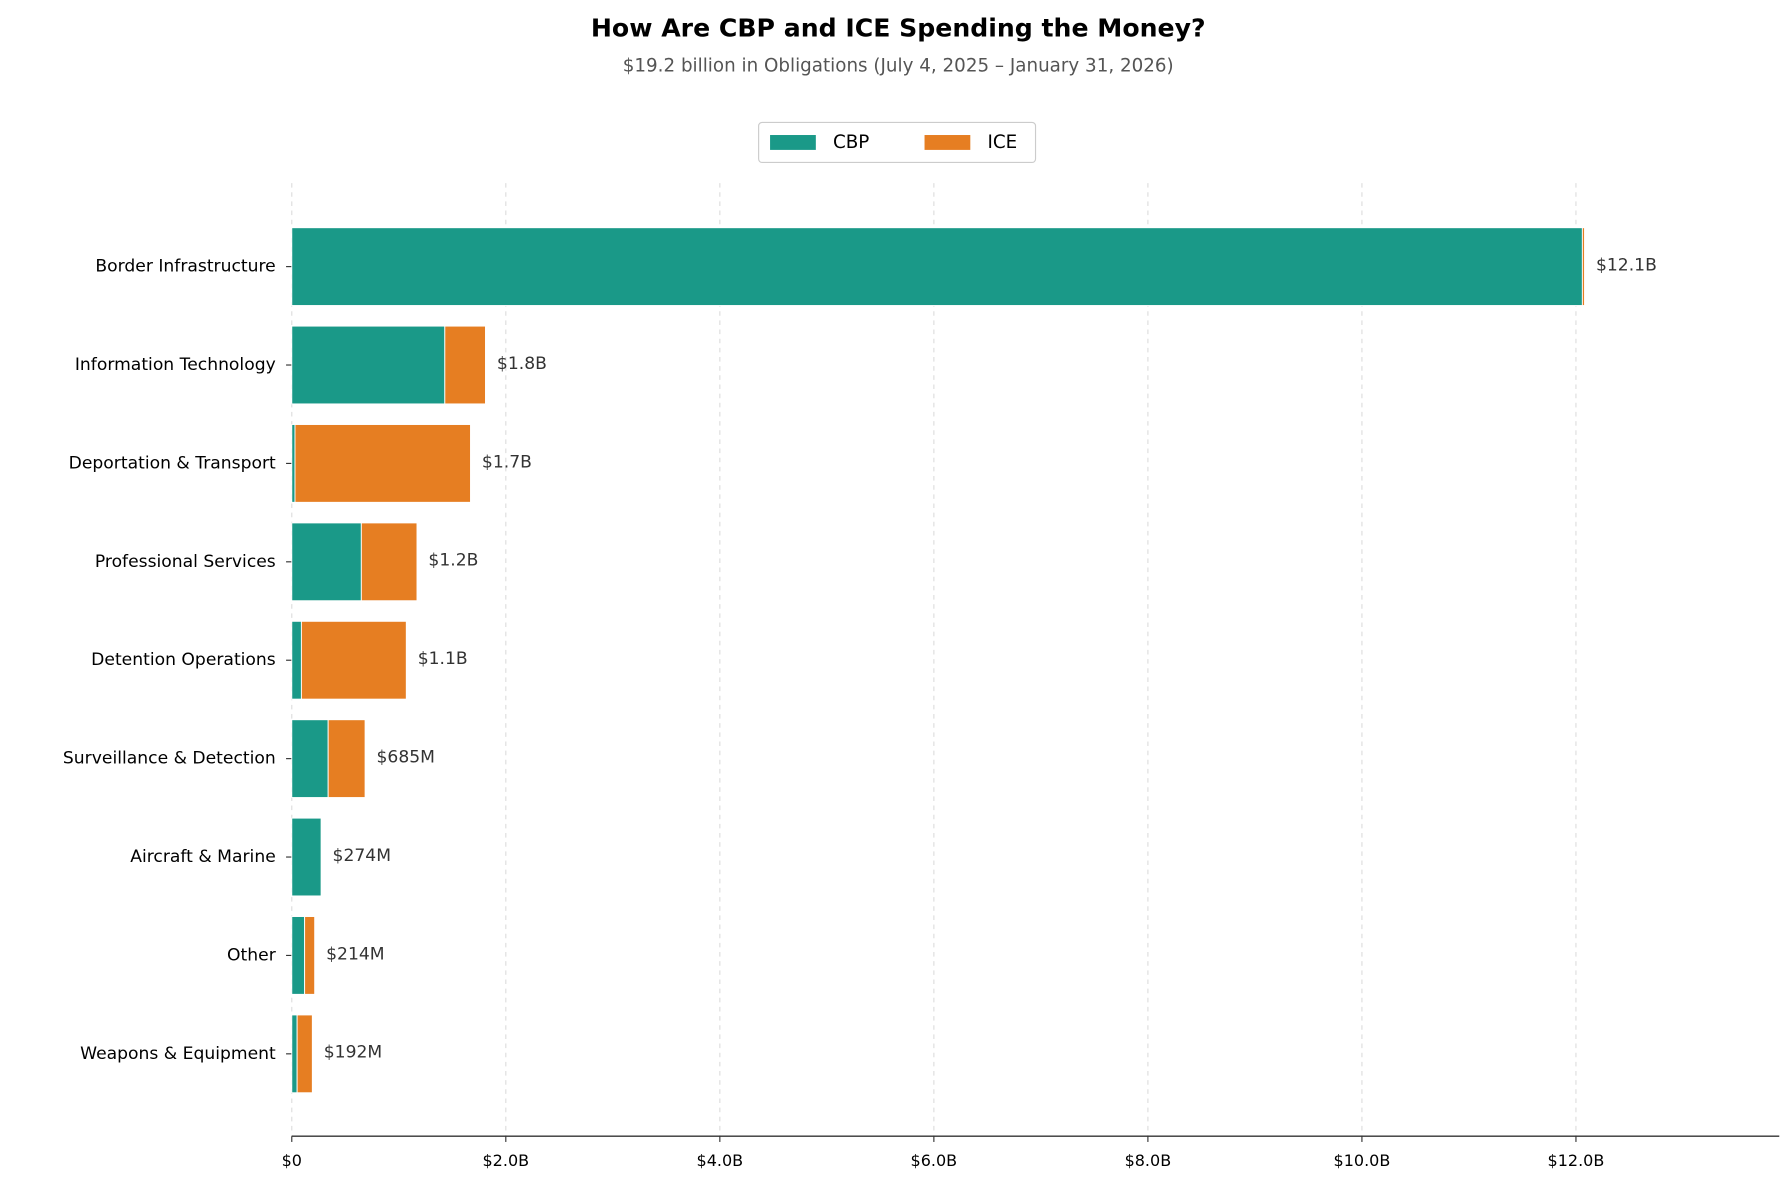  What do you see at coordinates (178, 1054) in the screenshot?
I see `y-tick-label: Weapons & Equipment` at bounding box center [178, 1054].